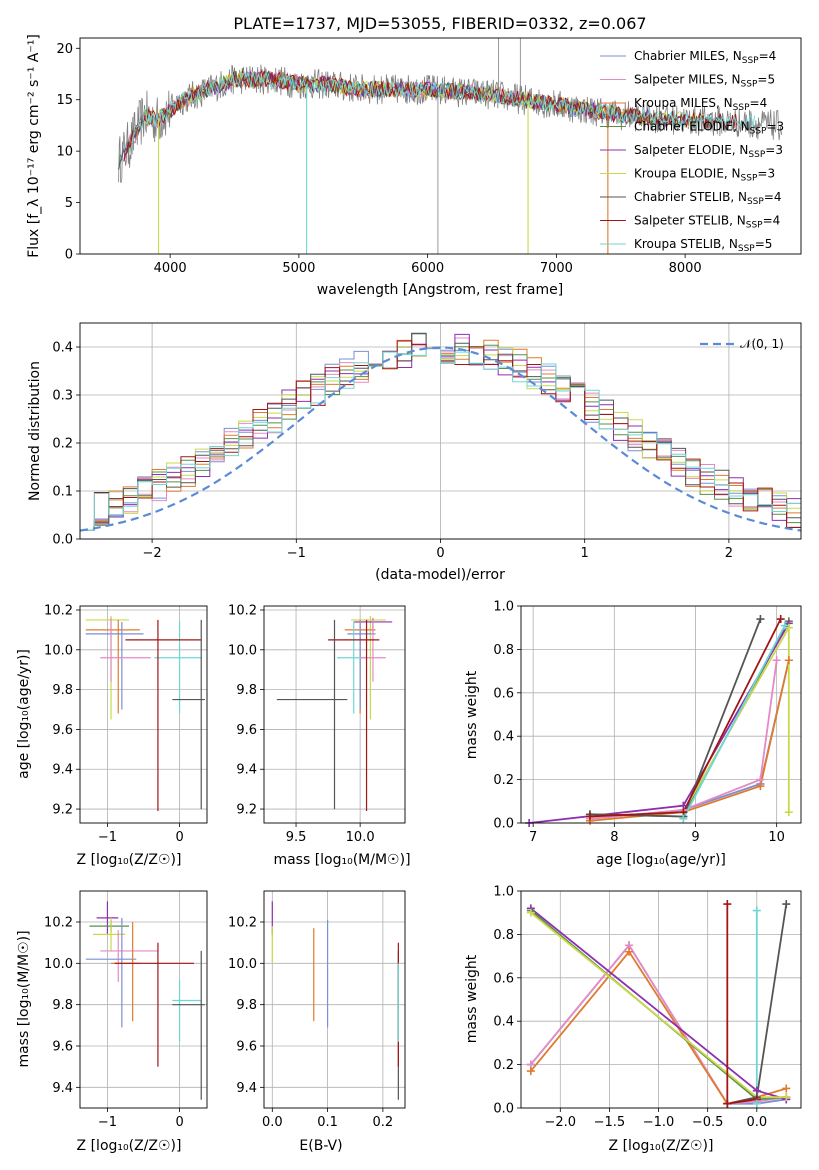 Image resolution: width=819 pixels, height=1170 pixels. What do you see at coordinates (776, 837) in the screenshot?
I see `x-tick-label: 10` at bounding box center [776, 837].